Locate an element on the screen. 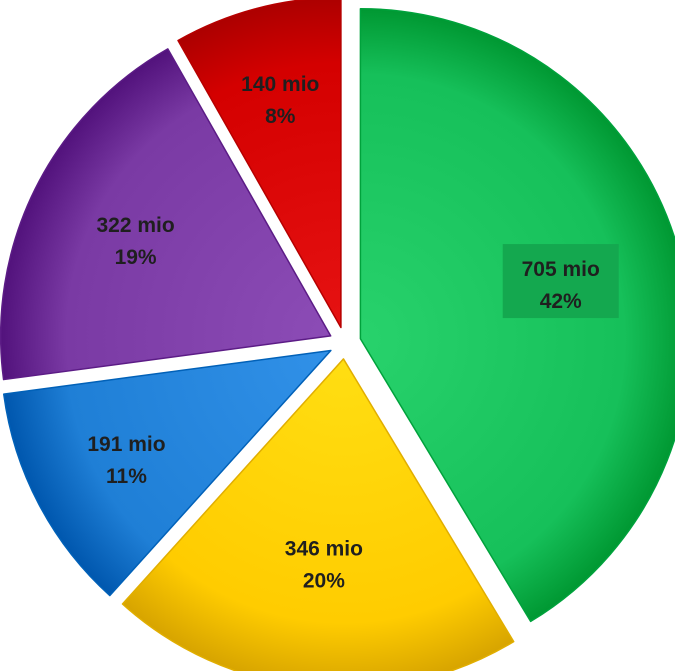 Image resolution: width=675 pixels, height=671 pixels. slice-label-2: 191 mio 11% is located at coordinates (126, 460).